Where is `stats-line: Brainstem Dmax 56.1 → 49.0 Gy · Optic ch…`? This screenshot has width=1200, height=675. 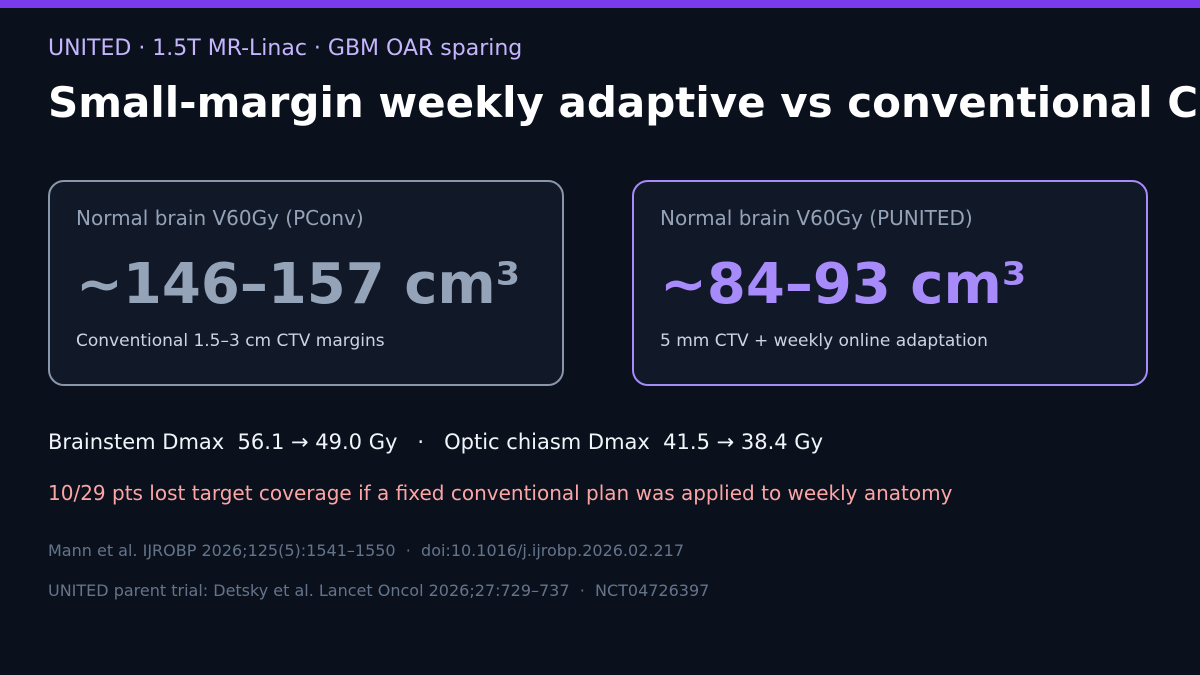 stats-line: Brainstem Dmax 56.1 → 49.0 Gy · Optic ch… is located at coordinates (436, 442).